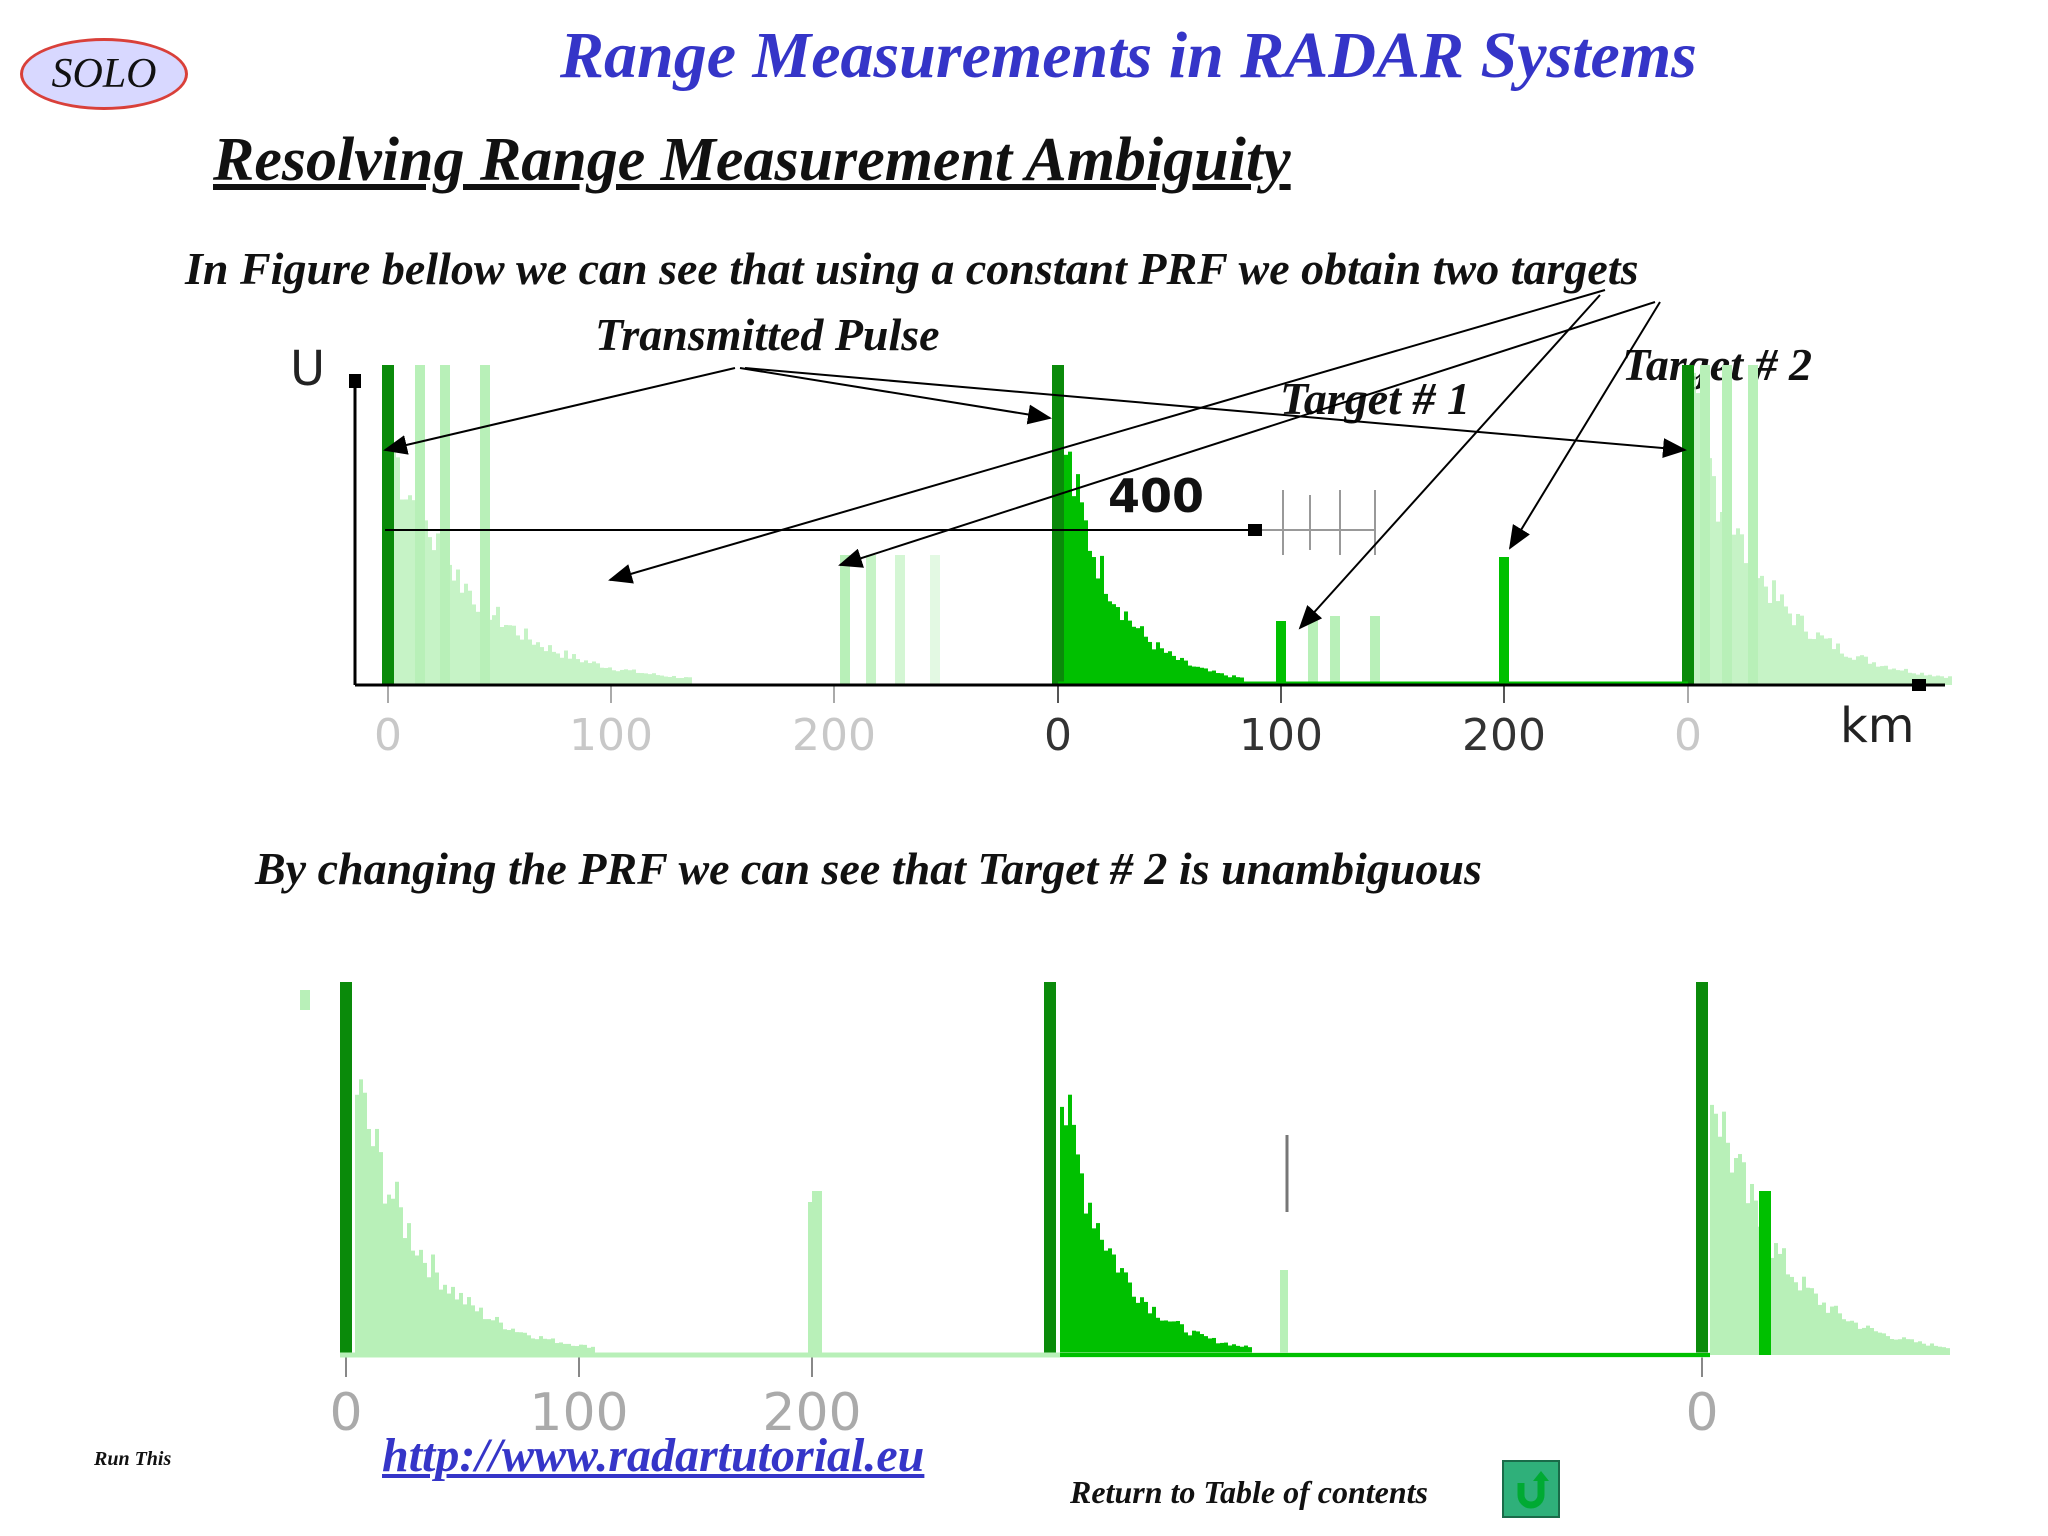 The image size is (2048, 1536). I want to click on x-tick-label: 100, so click(611, 735).